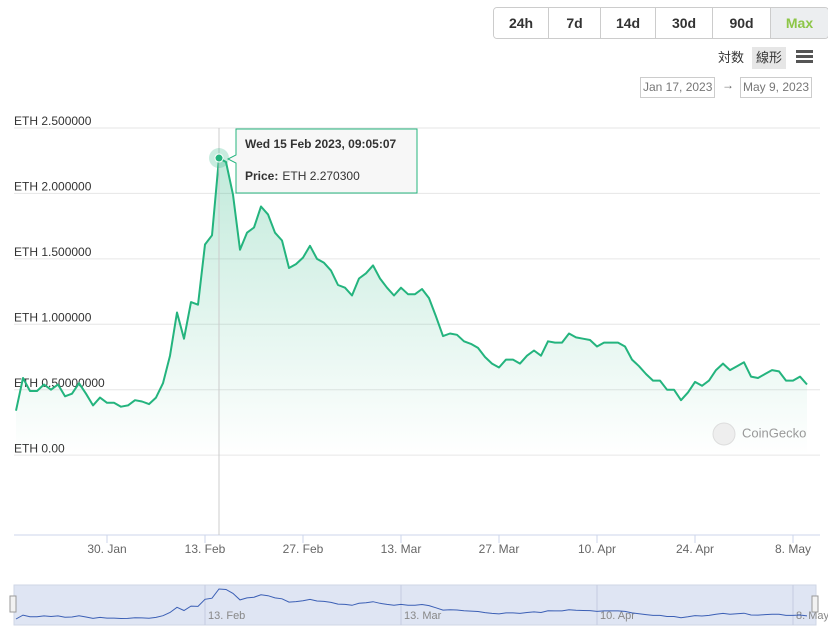 The height and width of the screenshot is (629, 828). Describe the element at coordinates (322, 161) in the screenshot. I see `tooltip-box` at that location.